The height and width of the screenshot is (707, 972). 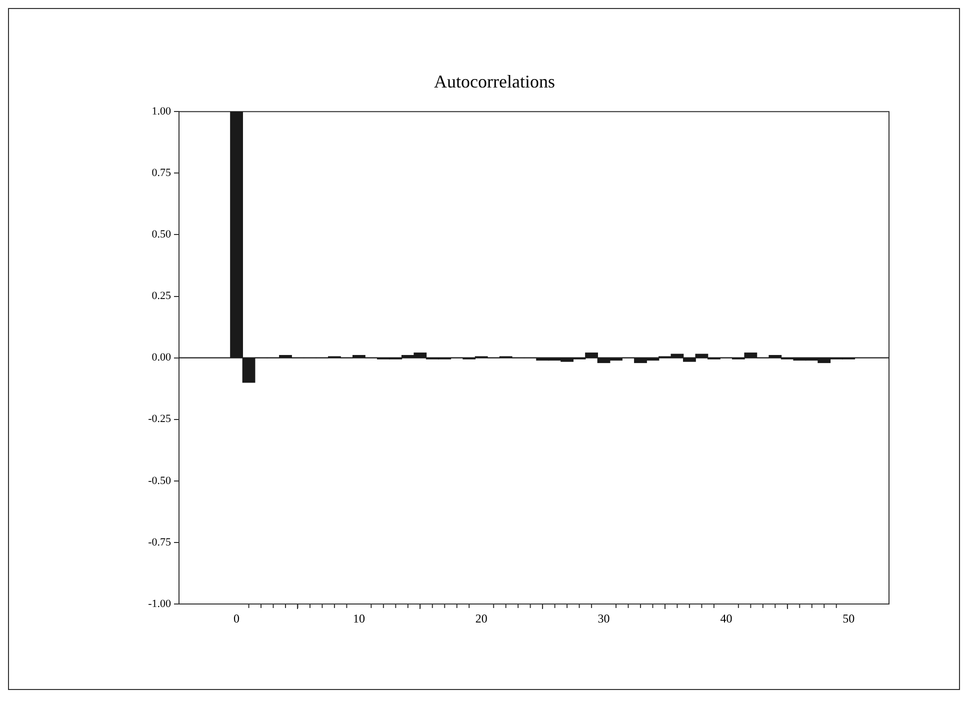 I want to click on y-tick-label: -1.00, so click(x=160, y=604).